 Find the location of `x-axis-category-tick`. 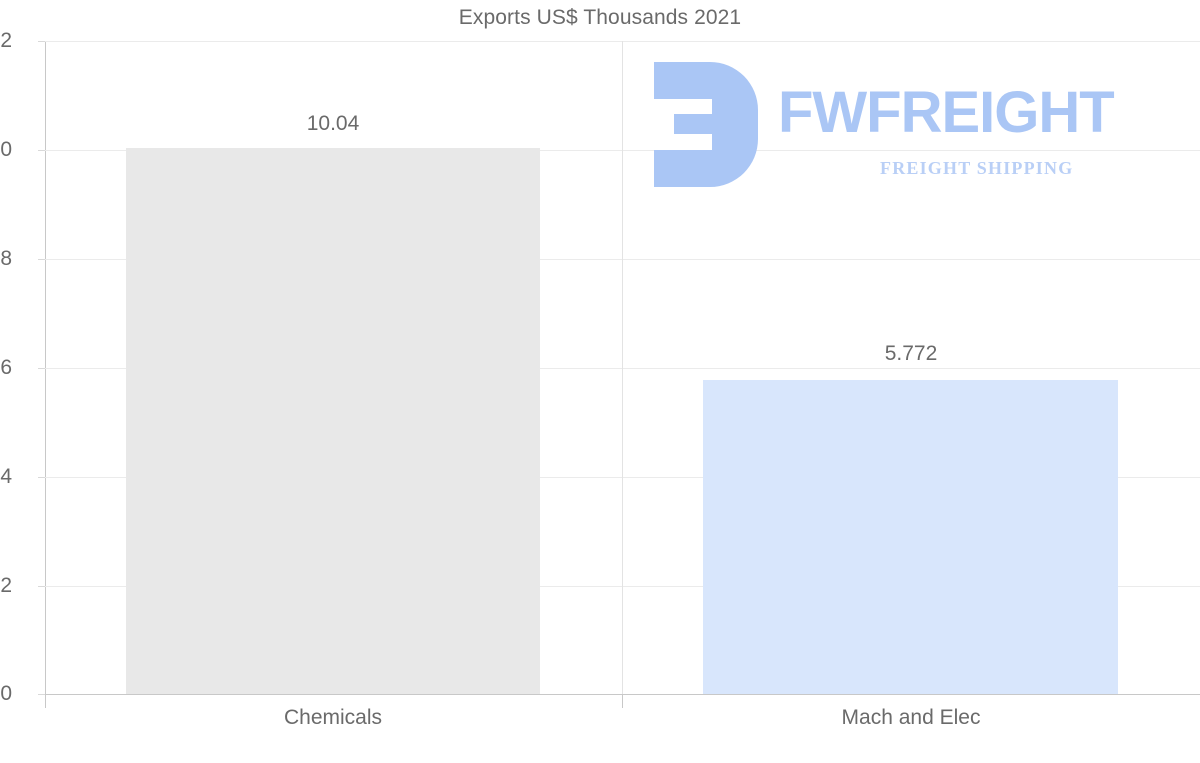

x-axis-category-tick is located at coordinates (622, 701).